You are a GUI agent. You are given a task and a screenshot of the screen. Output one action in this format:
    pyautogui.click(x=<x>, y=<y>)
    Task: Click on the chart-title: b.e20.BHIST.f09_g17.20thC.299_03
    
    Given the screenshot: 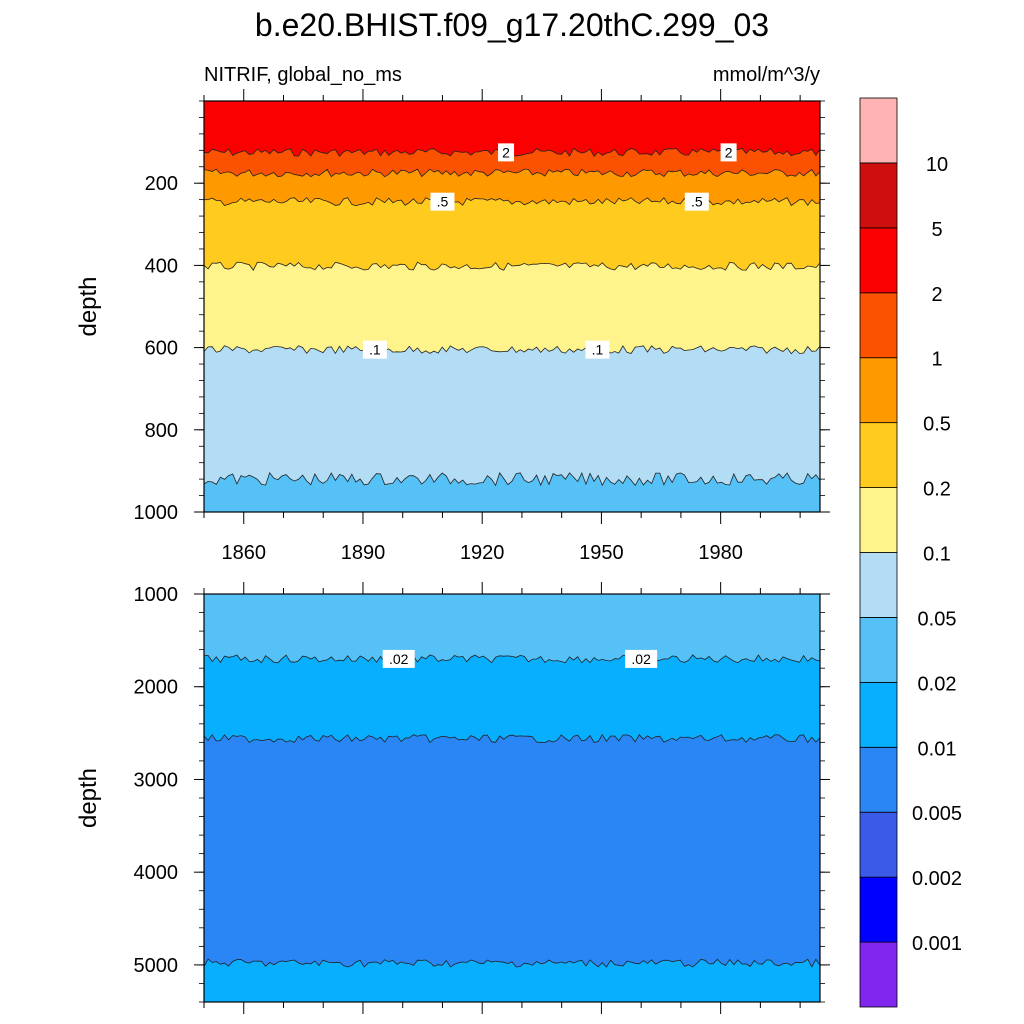 What is the action you would take?
    pyautogui.click(x=512, y=25)
    